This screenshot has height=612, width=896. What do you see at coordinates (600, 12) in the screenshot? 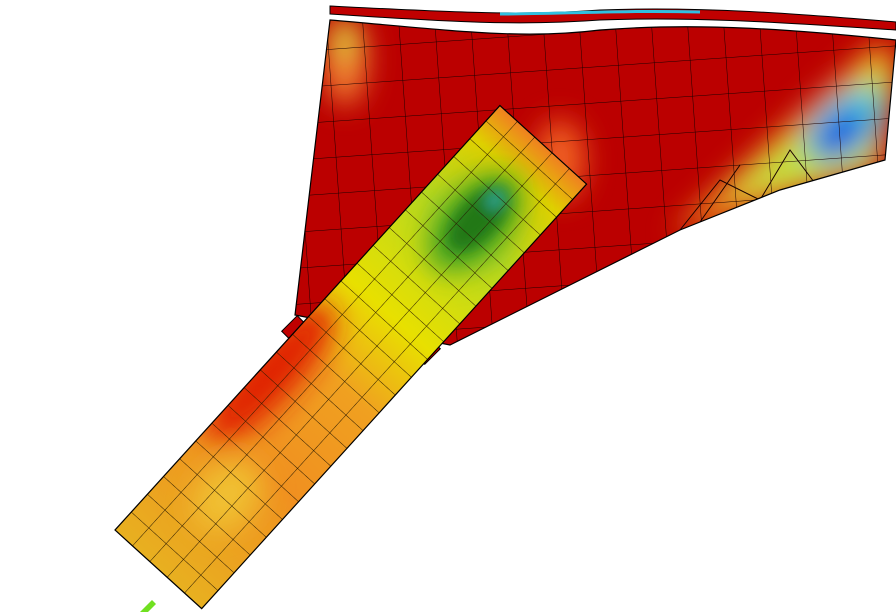
I see `top-strip-contour` at bounding box center [600, 12].